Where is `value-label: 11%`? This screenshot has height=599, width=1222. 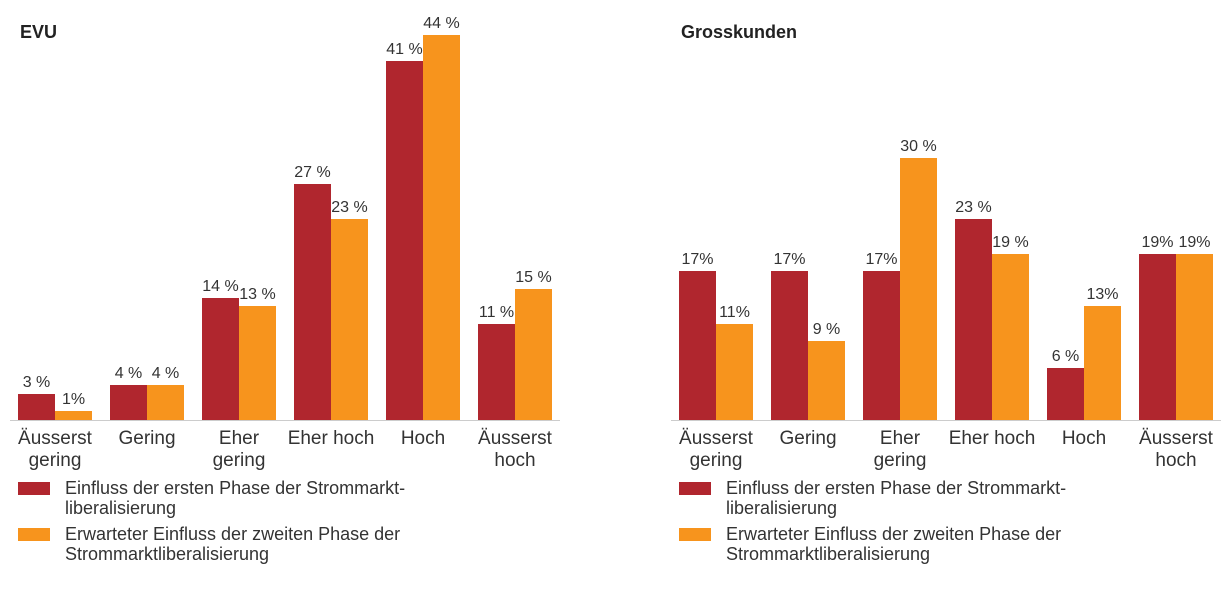
value-label: 11% is located at coordinates (734, 312).